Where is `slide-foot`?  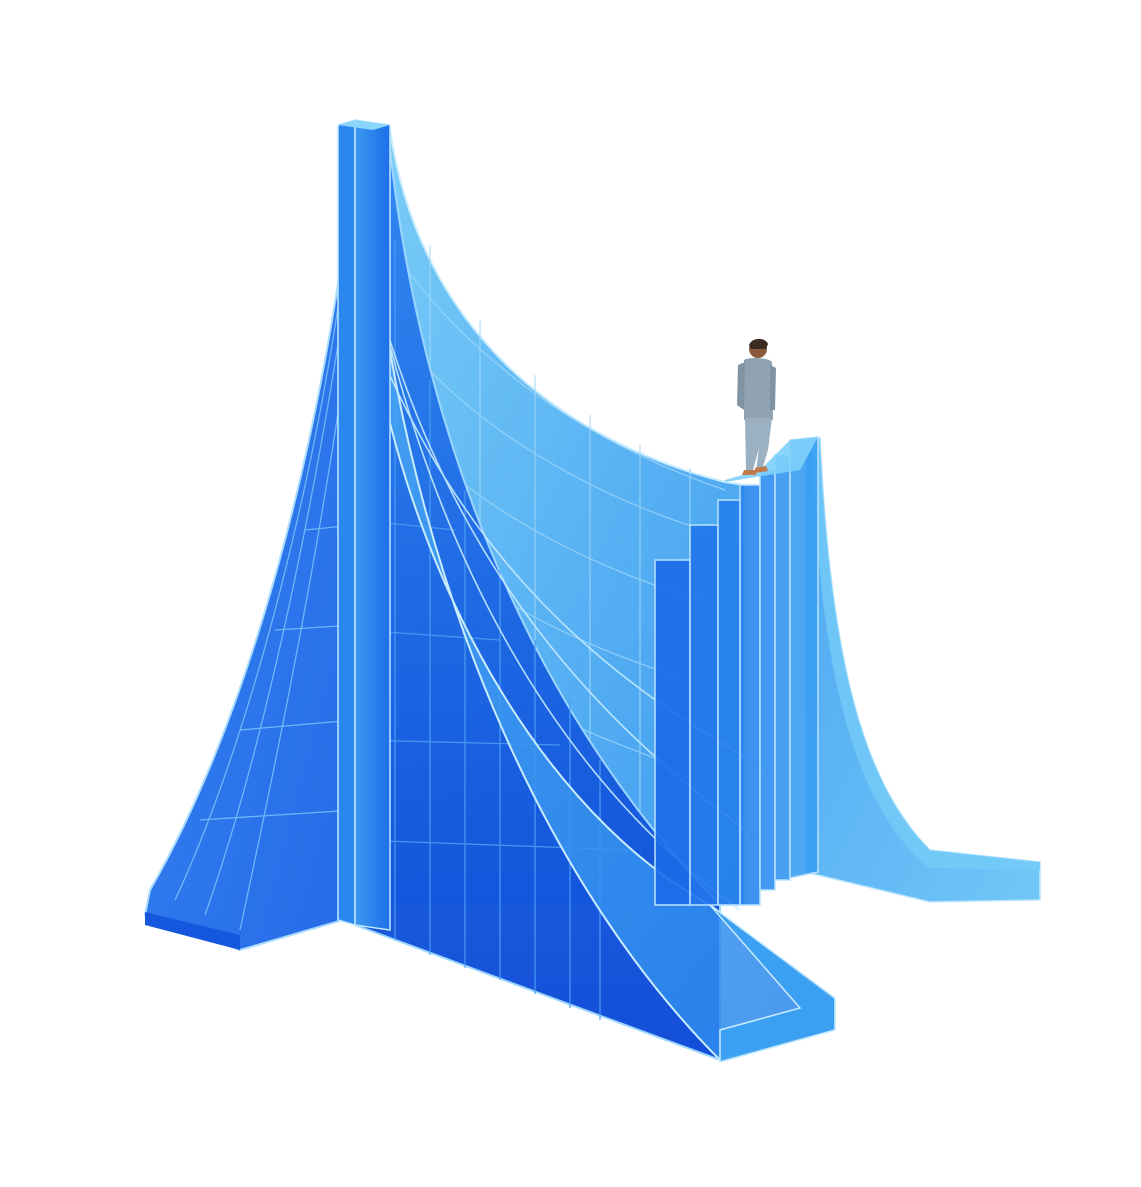
slide-foot is located at coordinates (772, 983).